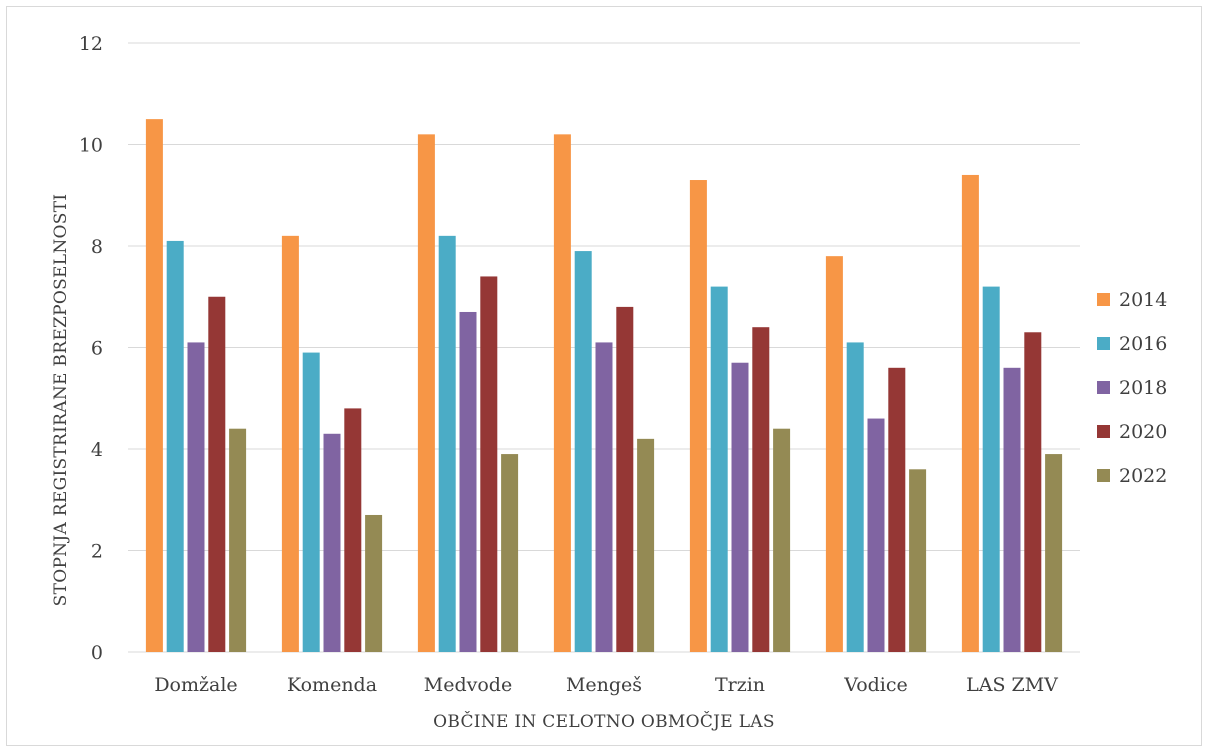  I want to click on x-tick-label: Domžale, so click(195, 685).